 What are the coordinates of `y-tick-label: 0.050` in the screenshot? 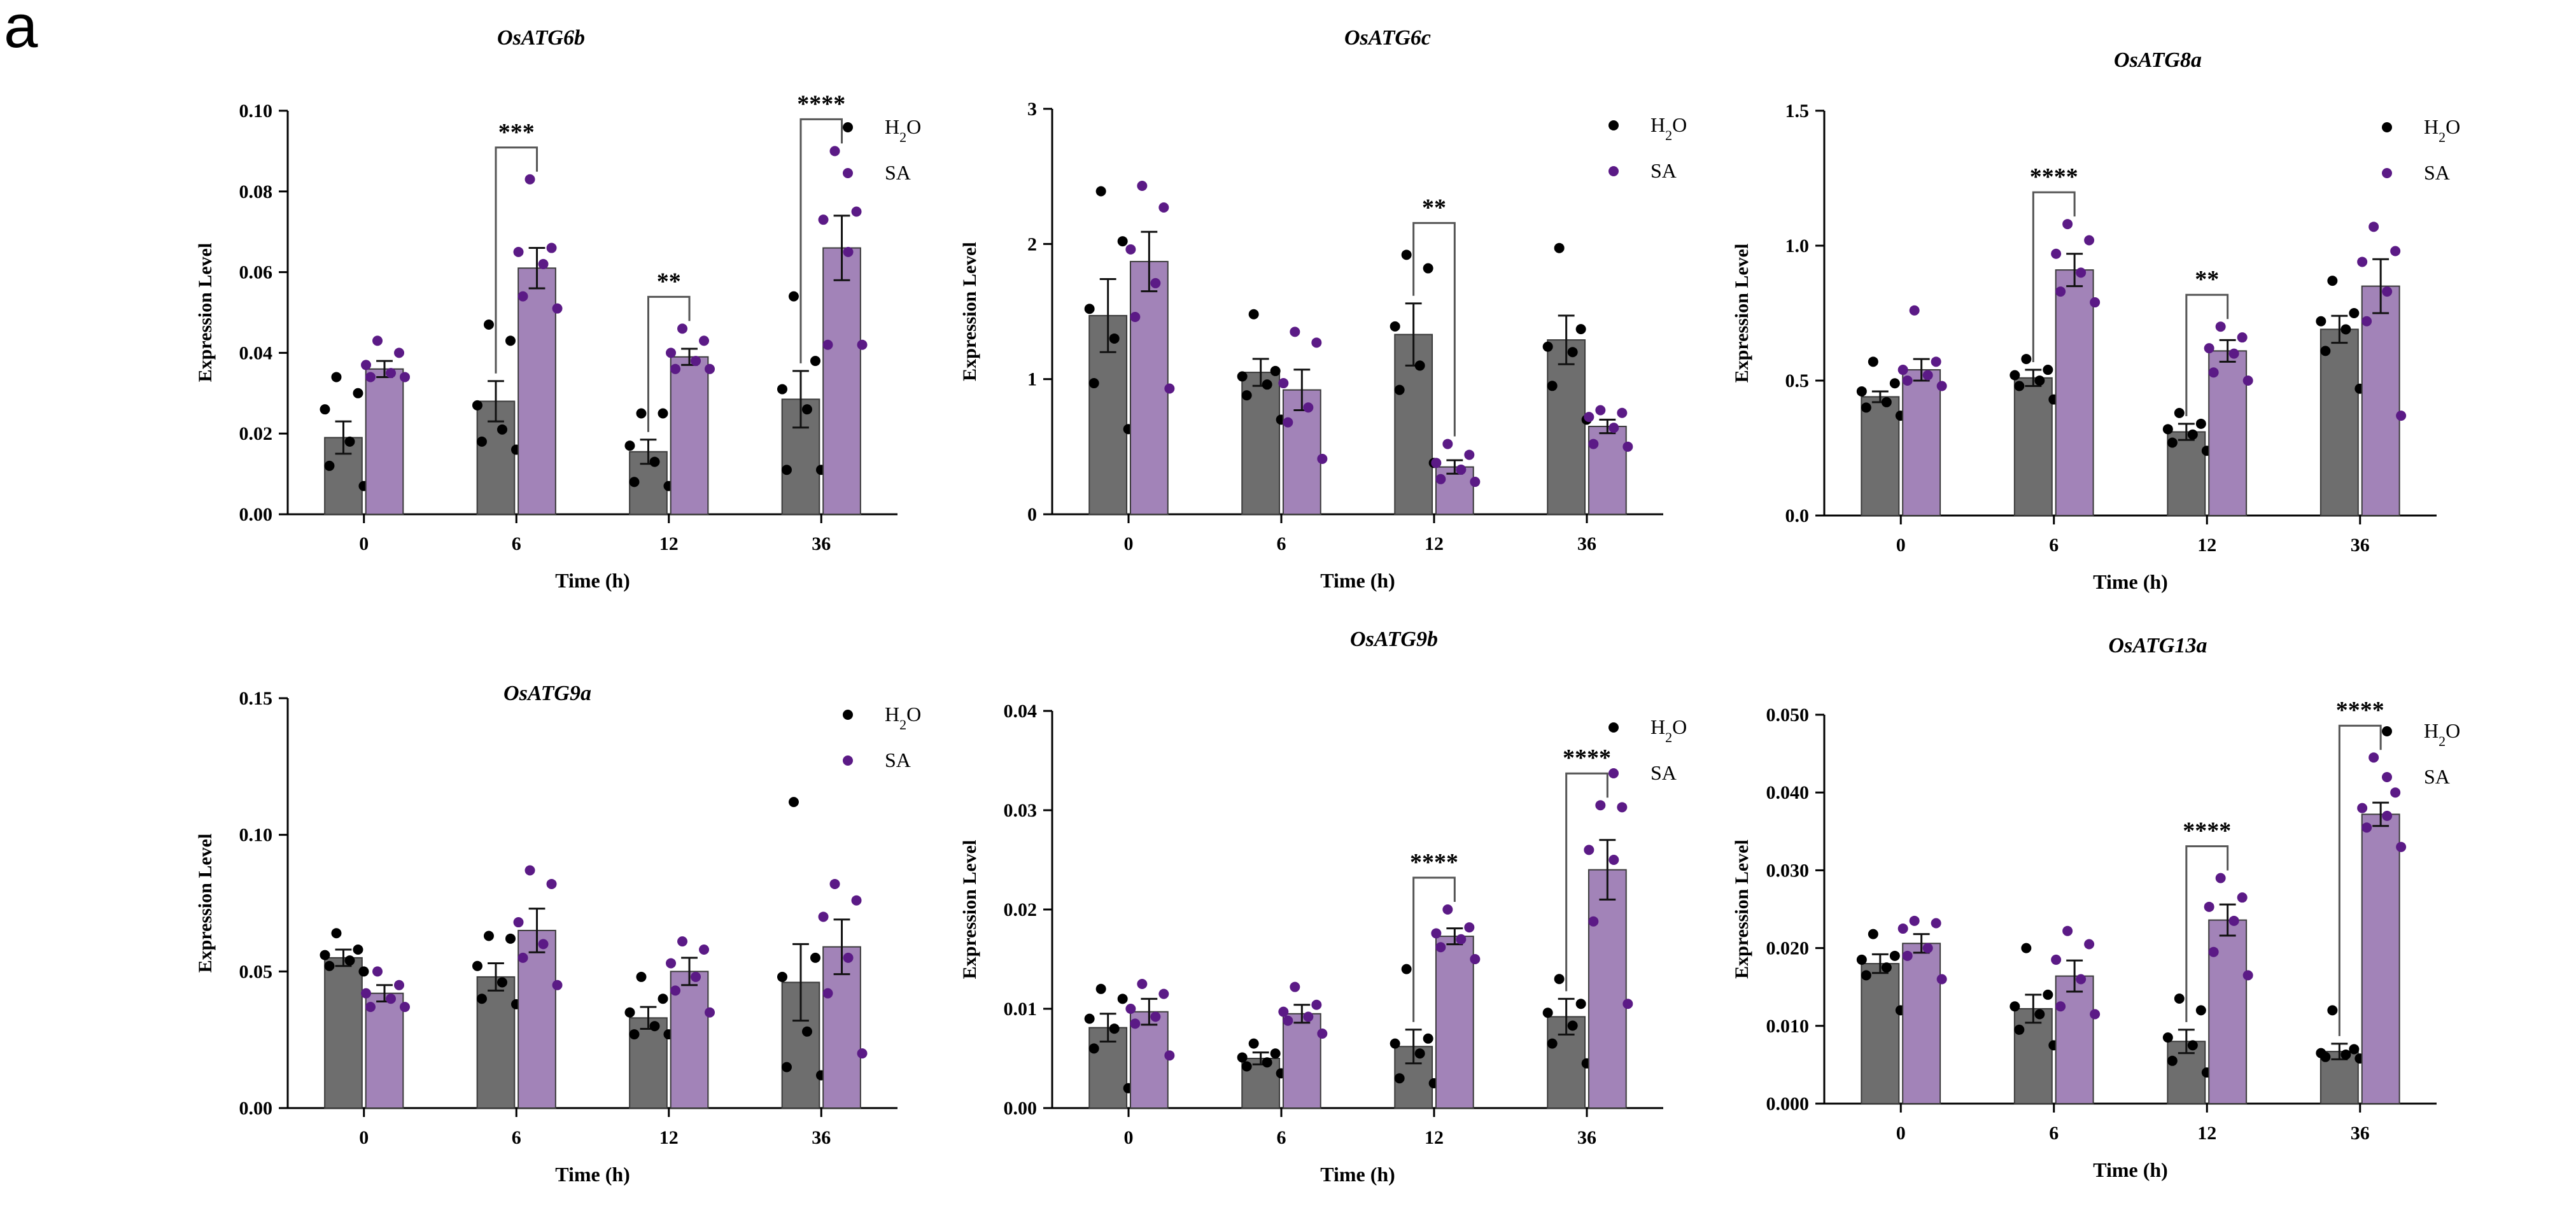 It's located at (1788, 715).